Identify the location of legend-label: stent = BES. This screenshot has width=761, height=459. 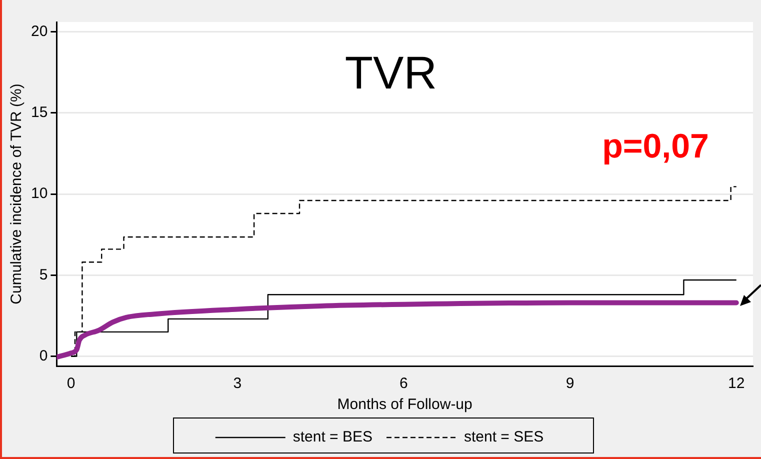
(332, 437).